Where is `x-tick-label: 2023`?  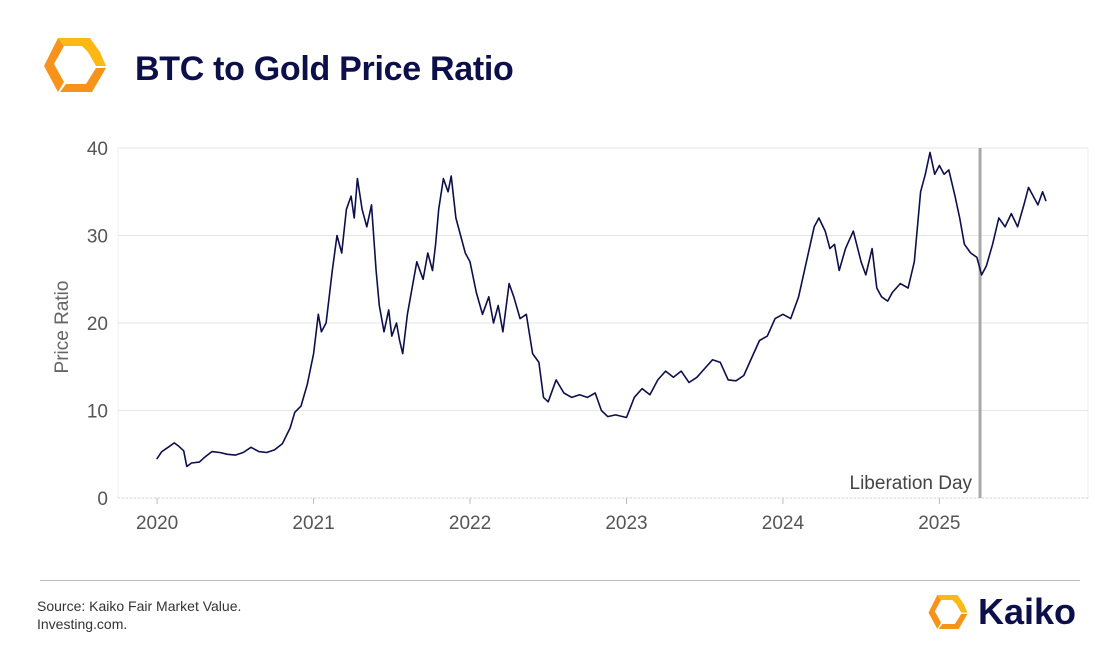
x-tick-label: 2023 is located at coordinates (626, 523).